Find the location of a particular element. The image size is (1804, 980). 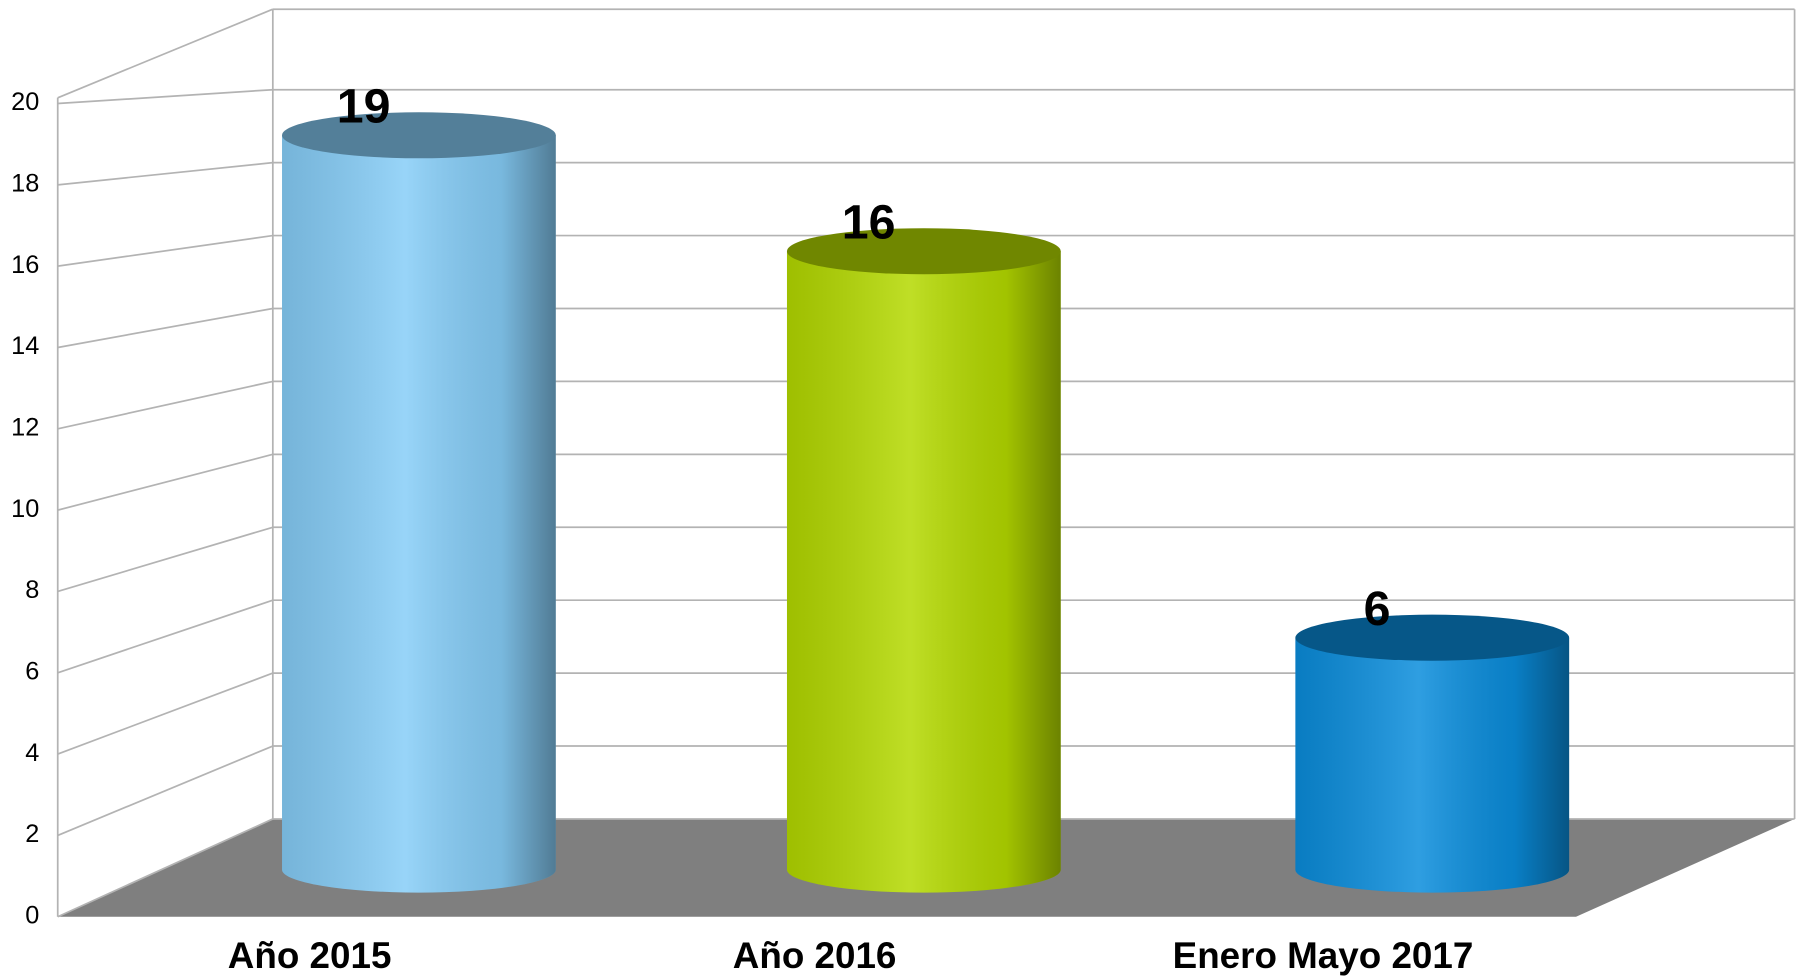

x-tick-label: Enero Mayo 2017 is located at coordinates (1323, 955).